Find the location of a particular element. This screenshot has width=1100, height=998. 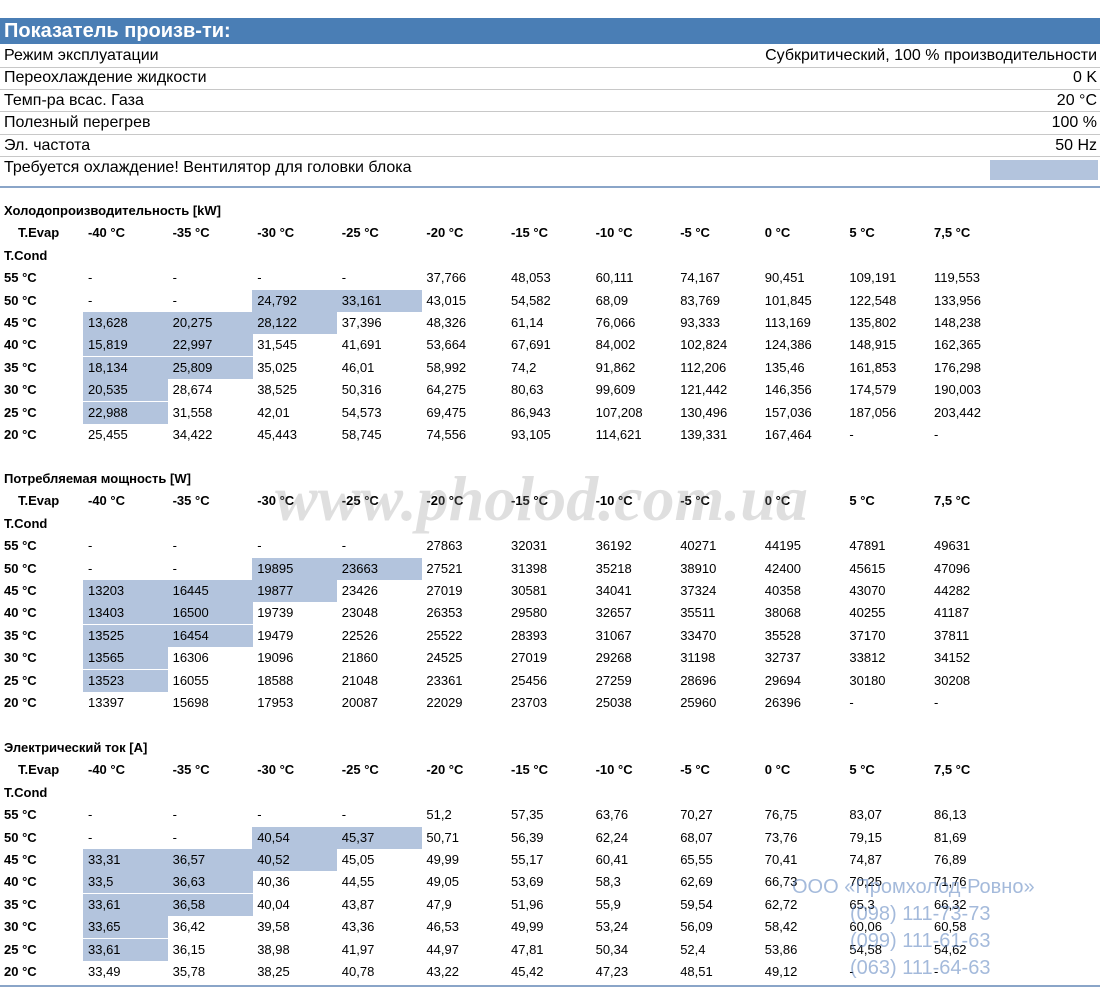

cell-value: 41,97 is located at coordinates (358, 949).